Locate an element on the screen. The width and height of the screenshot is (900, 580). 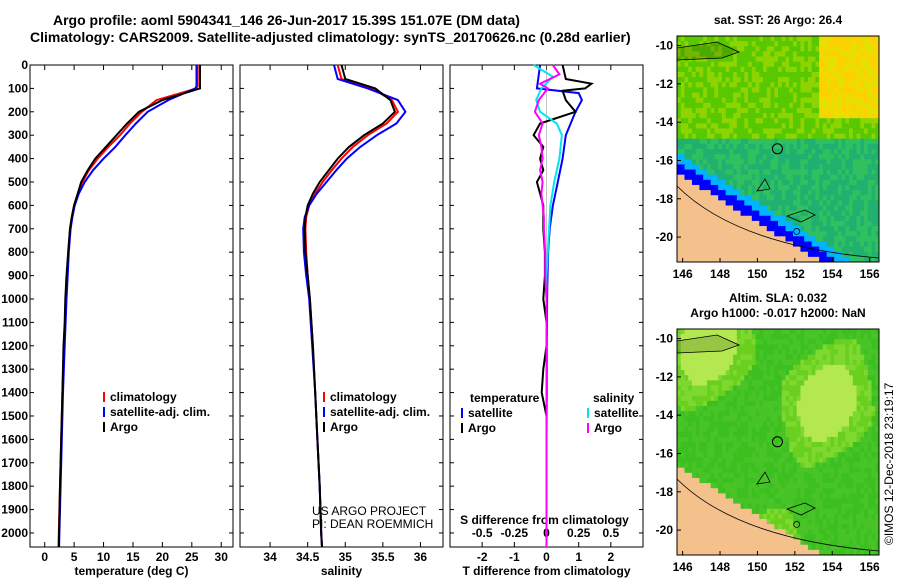
legend-title-temperature: temperature is located at coordinates (505, 398).